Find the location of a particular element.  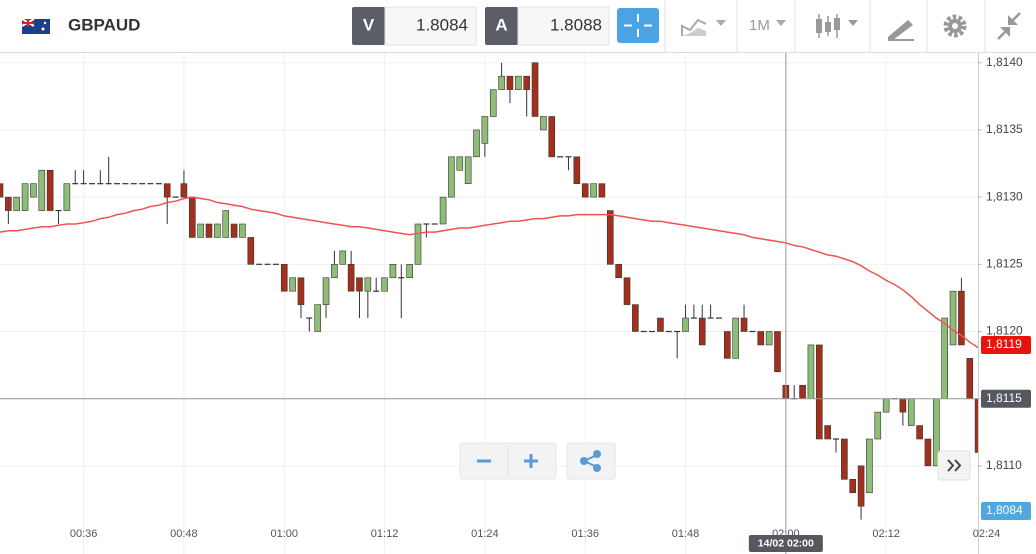

sell-price: 1.8084 is located at coordinates (442, 24).